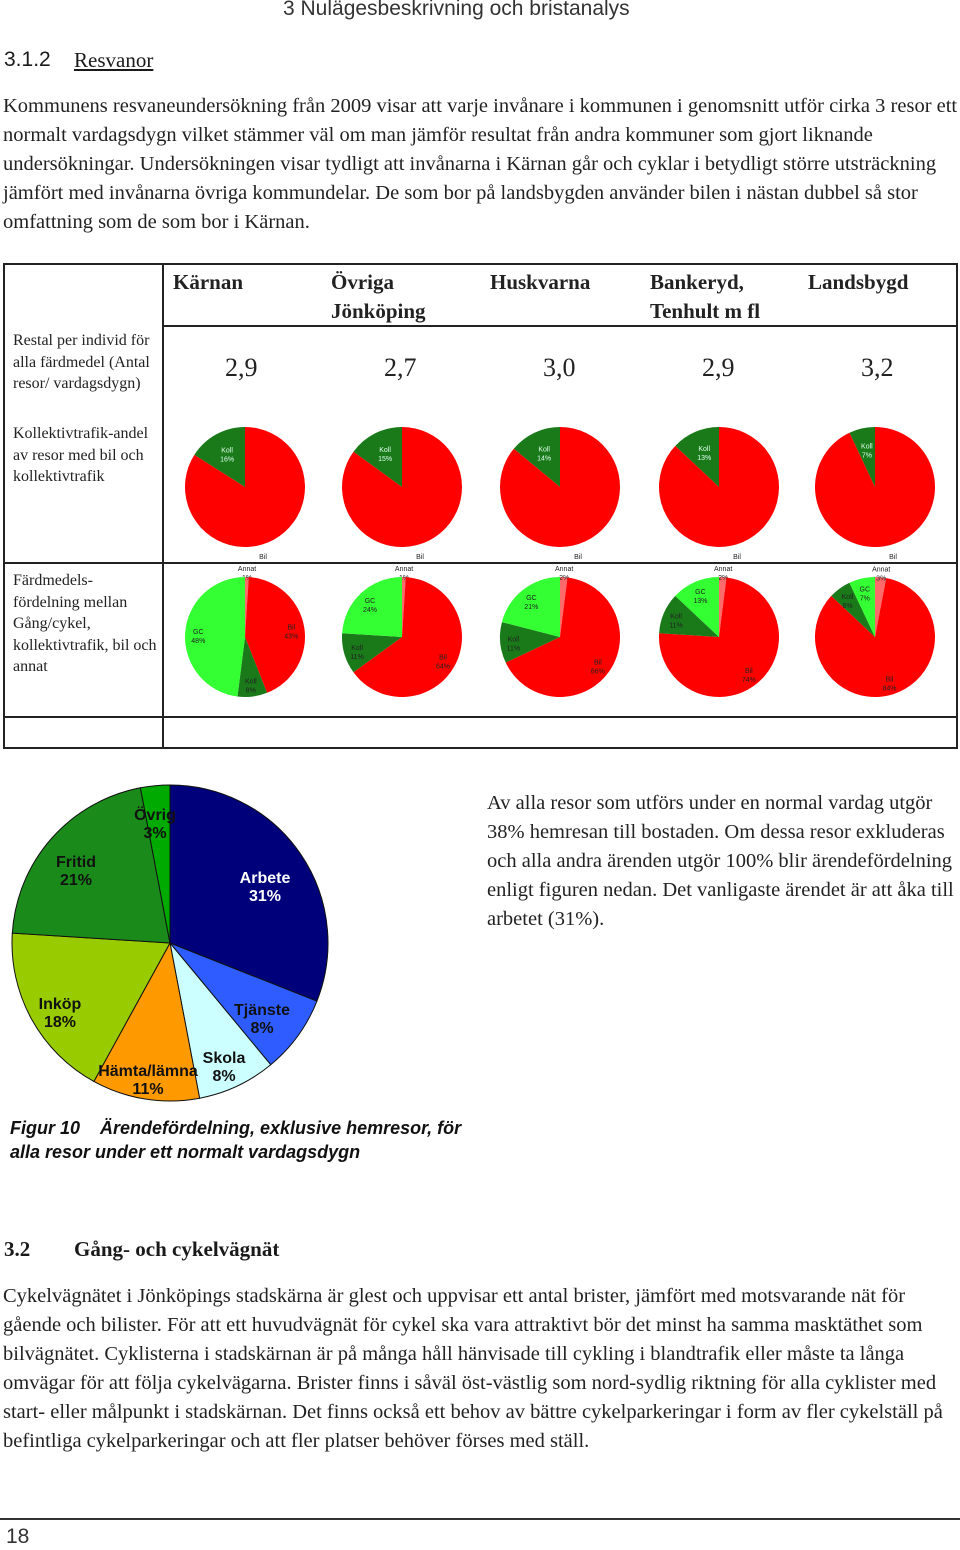 Image resolution: width=960 pixels, height=1550 pixels. I want to click on column-header-landsbygd: Landsbygd, so click(858, 282).